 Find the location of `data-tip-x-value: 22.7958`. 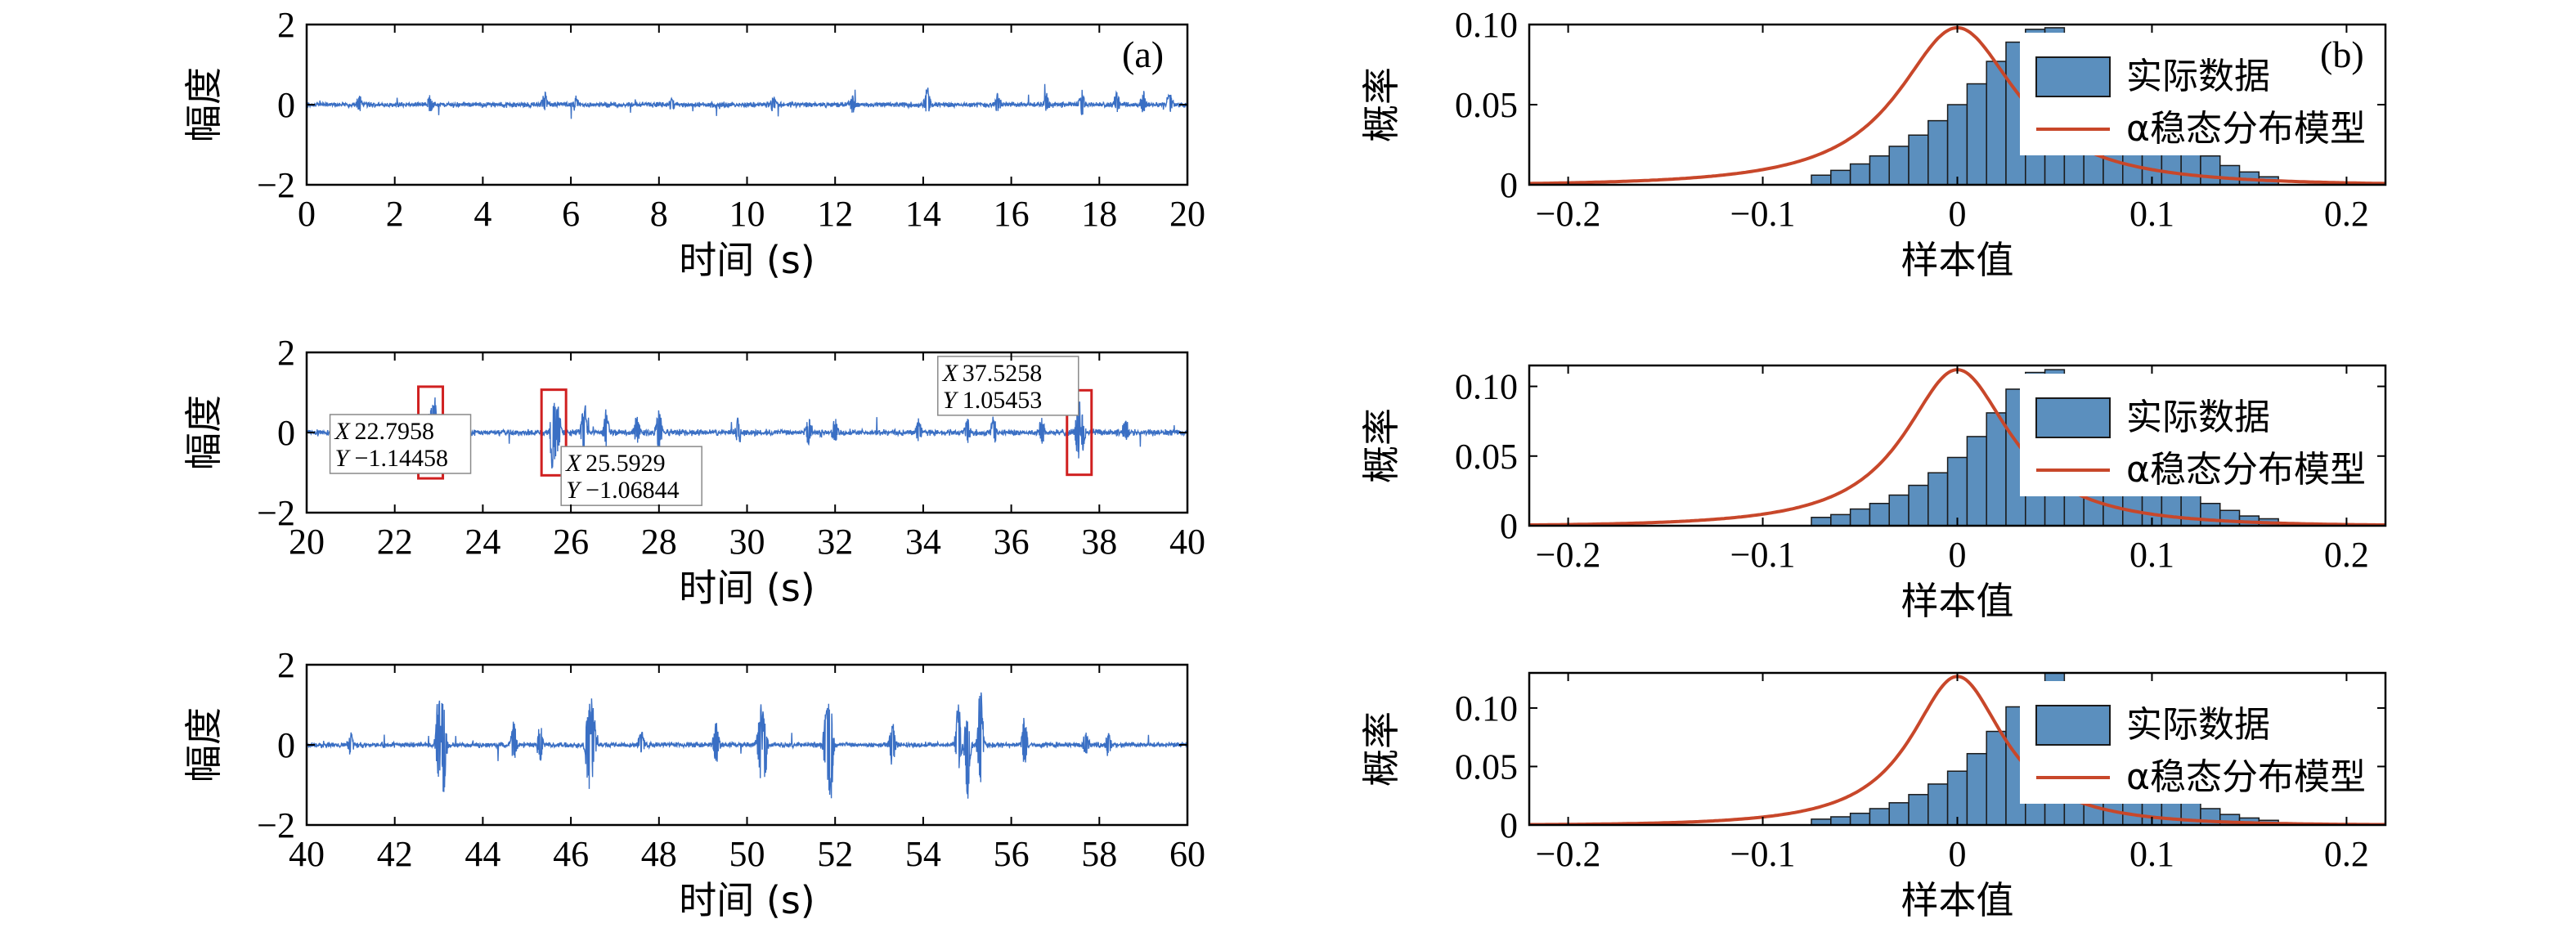

data-tip-x-value: 22.7958 is located at coordinates (395, 431).